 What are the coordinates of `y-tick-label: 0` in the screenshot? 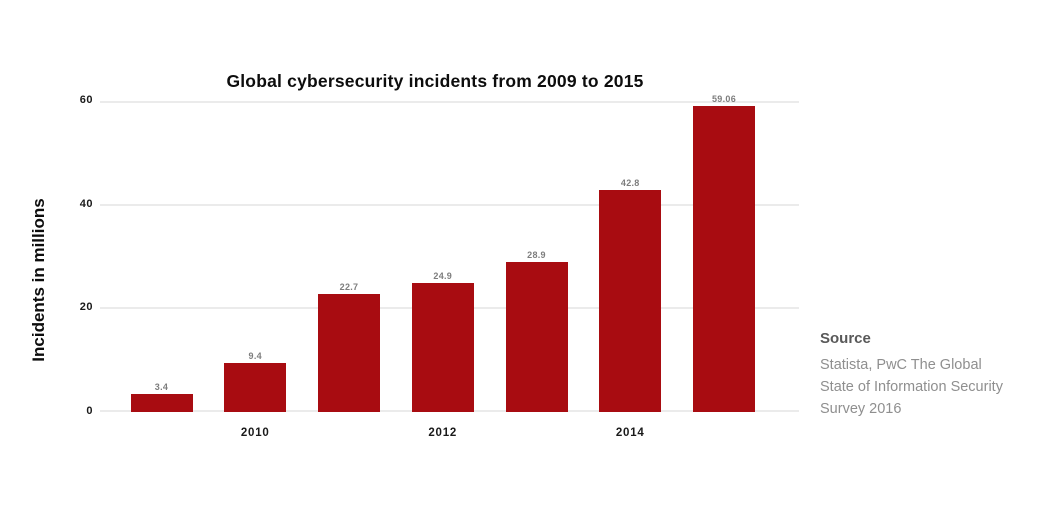 It's located at (89, 411).